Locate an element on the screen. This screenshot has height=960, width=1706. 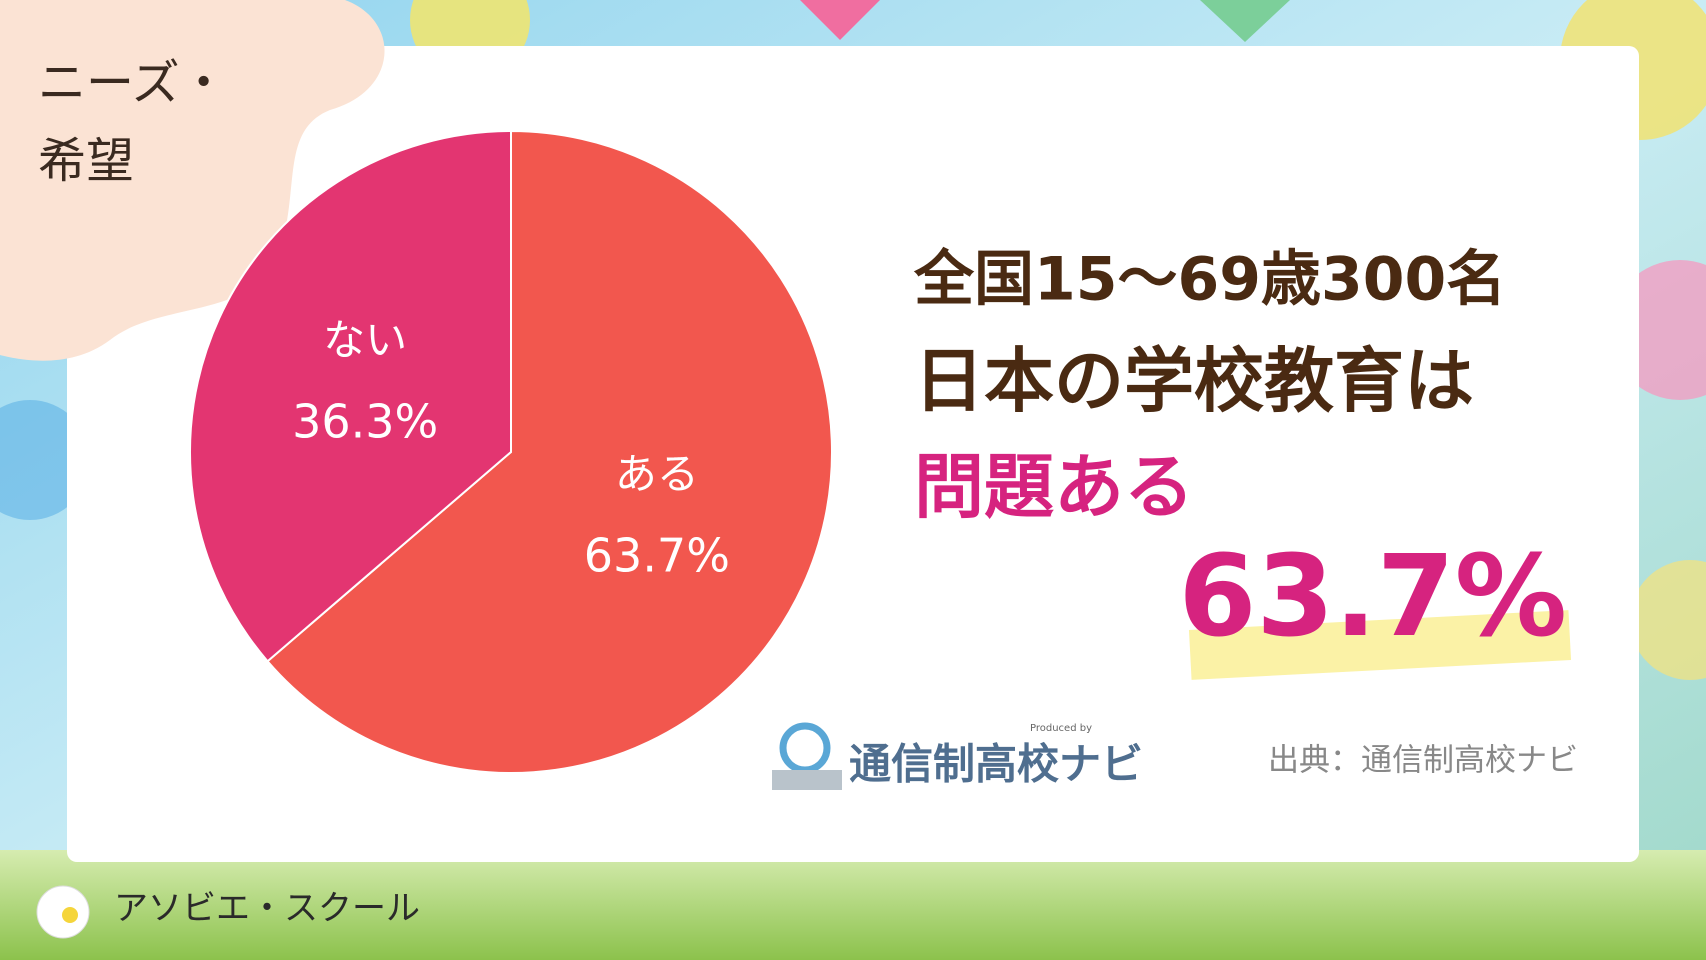
pie-slice is located at coordinates (350, 396).